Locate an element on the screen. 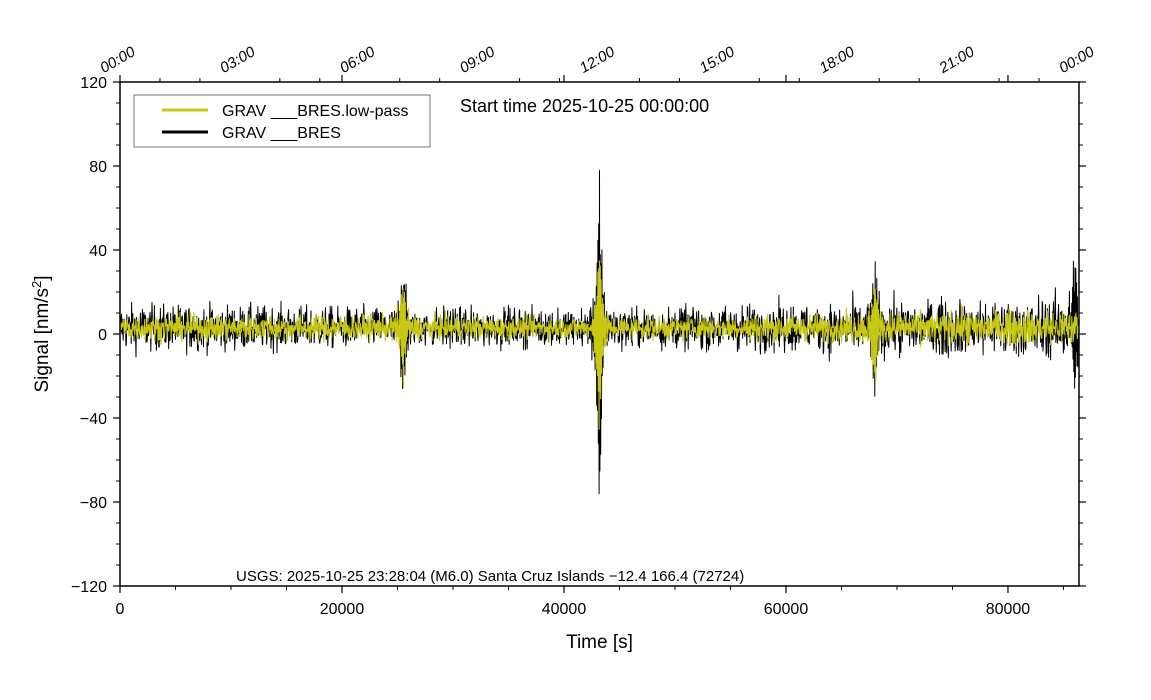 Image resolution: width=1151 pixels, height=700 pixels. y-tick-label: 80 is located at coordinates (98, 167).